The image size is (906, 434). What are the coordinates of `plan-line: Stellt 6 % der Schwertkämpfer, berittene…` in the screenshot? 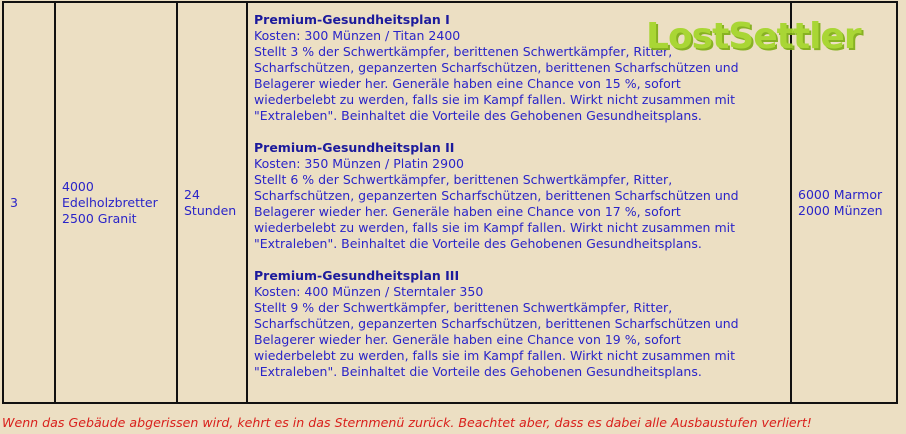 It's located at (463, 179).